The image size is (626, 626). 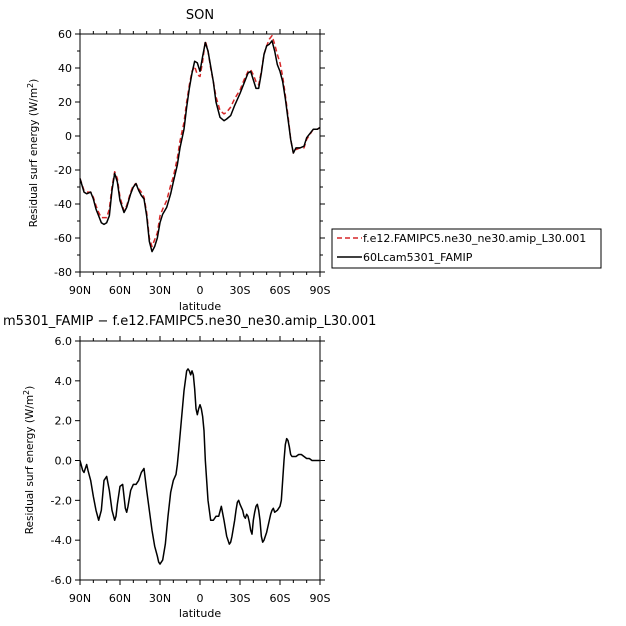 What do you see at coordinates (474, 238) in the screenshot?
I see `legend-label: f.e12.FAMIPC5.ne30_ne30.amip_L30.001` at bounding box center [474, 238].